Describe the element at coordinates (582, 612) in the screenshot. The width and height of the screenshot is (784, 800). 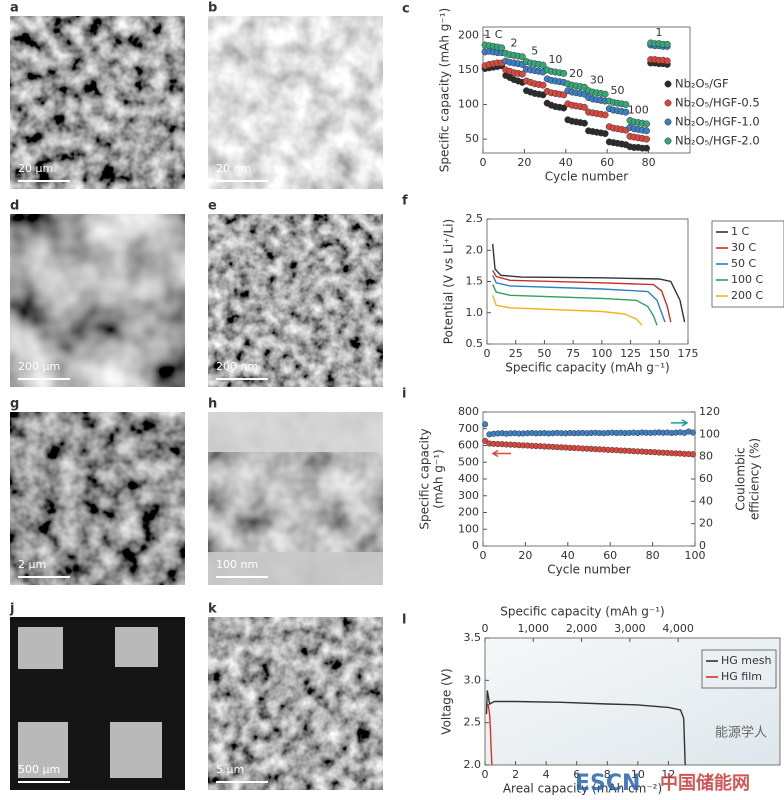
I see `x2-axis-title: Specific capacity (mAh g⁻¹)` at that location.